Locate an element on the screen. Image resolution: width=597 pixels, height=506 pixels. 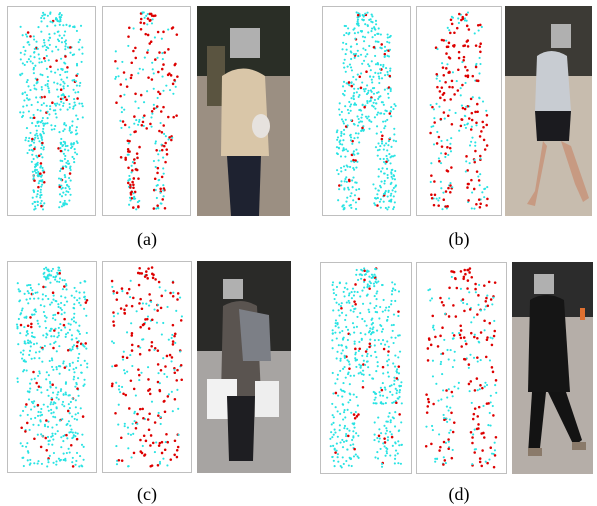
point-cloud-b-keypoints is located at coordinates (459, 111).